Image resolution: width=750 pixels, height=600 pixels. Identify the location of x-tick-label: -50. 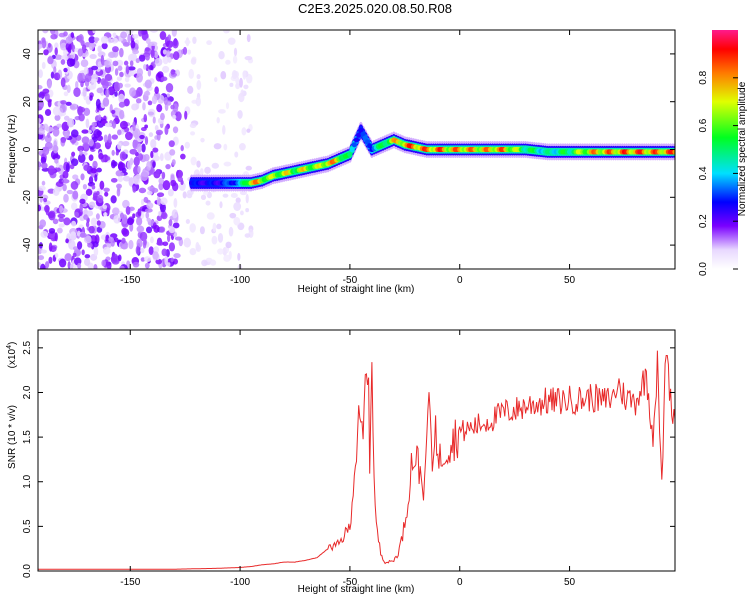
(350, 280).